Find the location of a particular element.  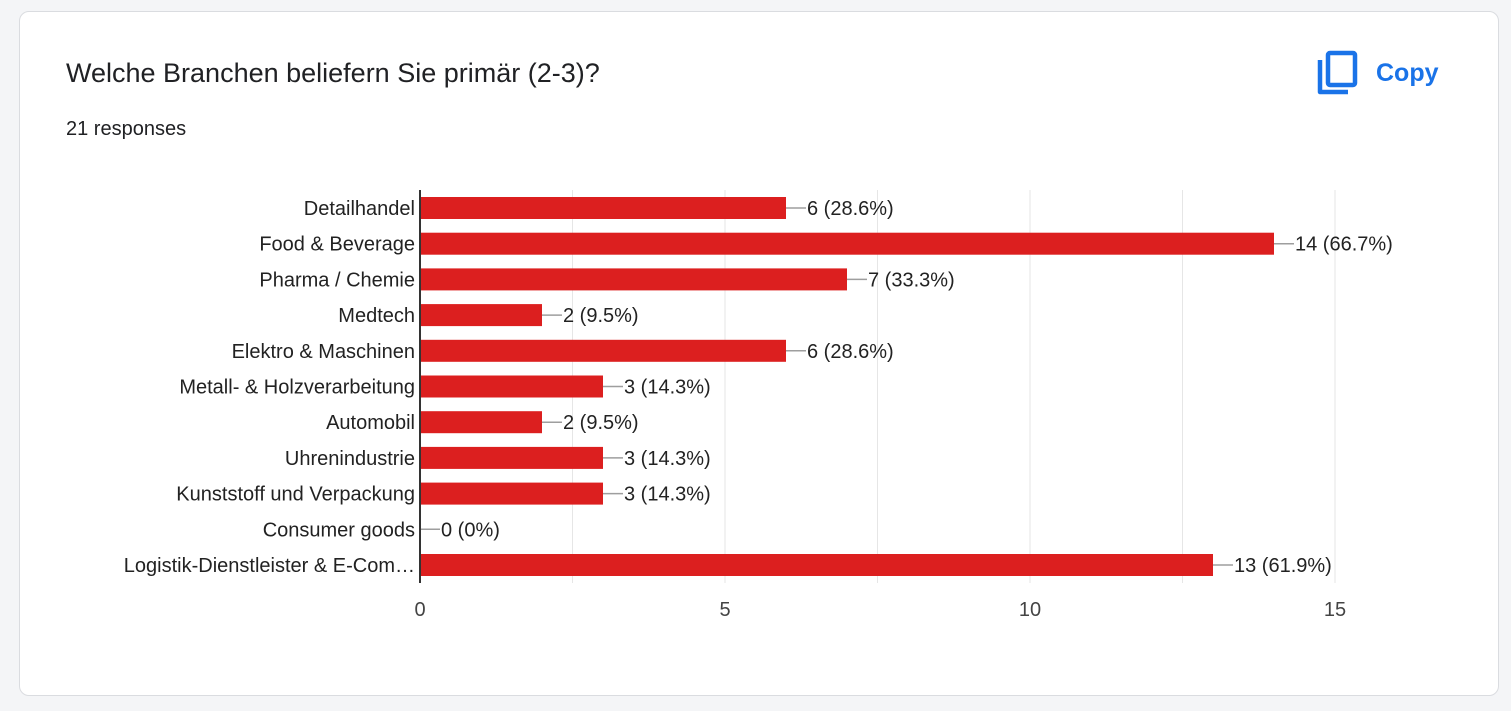

data-label: 14 (66.7%) is located at coordinates (1344, 245).